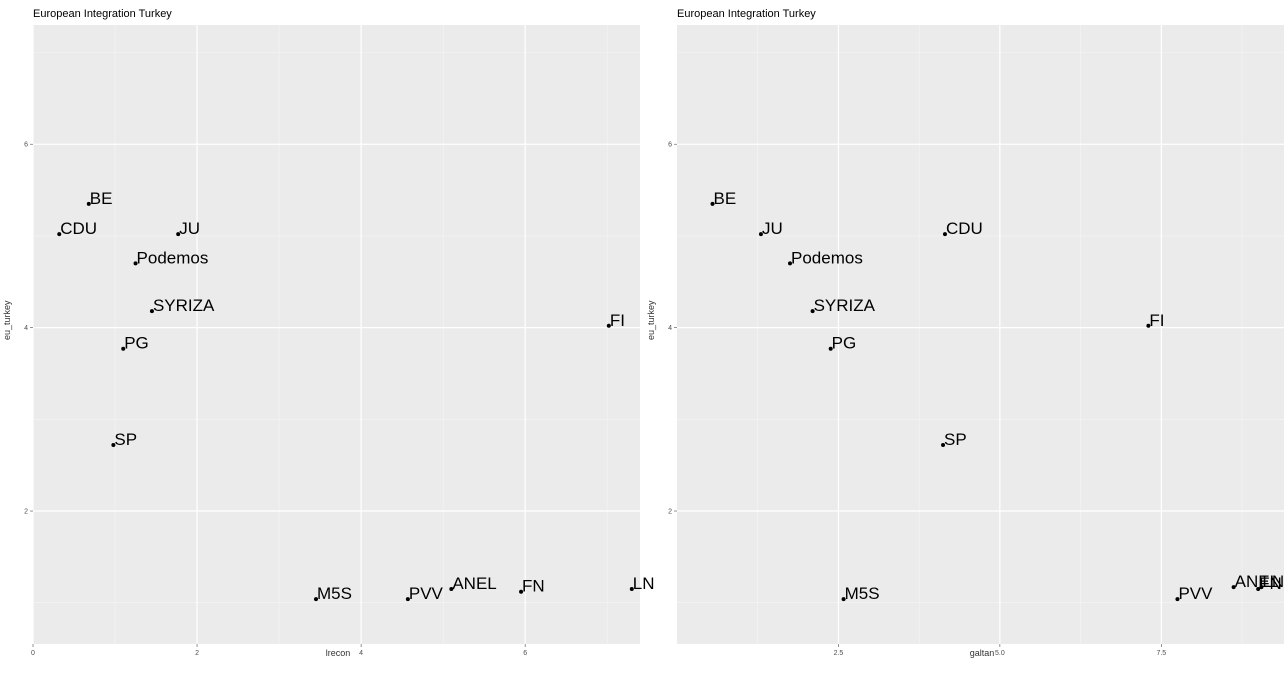 The image size is (1288, 673). Describe the element at coordinates (1161, 653) in the screenshot. I see `x-tick-label: 7.5` at that location.